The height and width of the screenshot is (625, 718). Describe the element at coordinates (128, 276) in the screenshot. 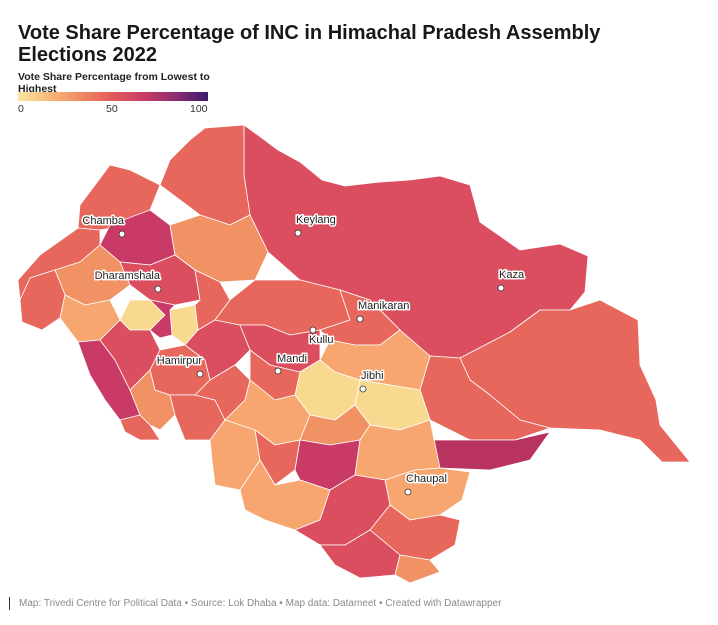

I see `city-label-dharamshala: Dharamshala` at that location.